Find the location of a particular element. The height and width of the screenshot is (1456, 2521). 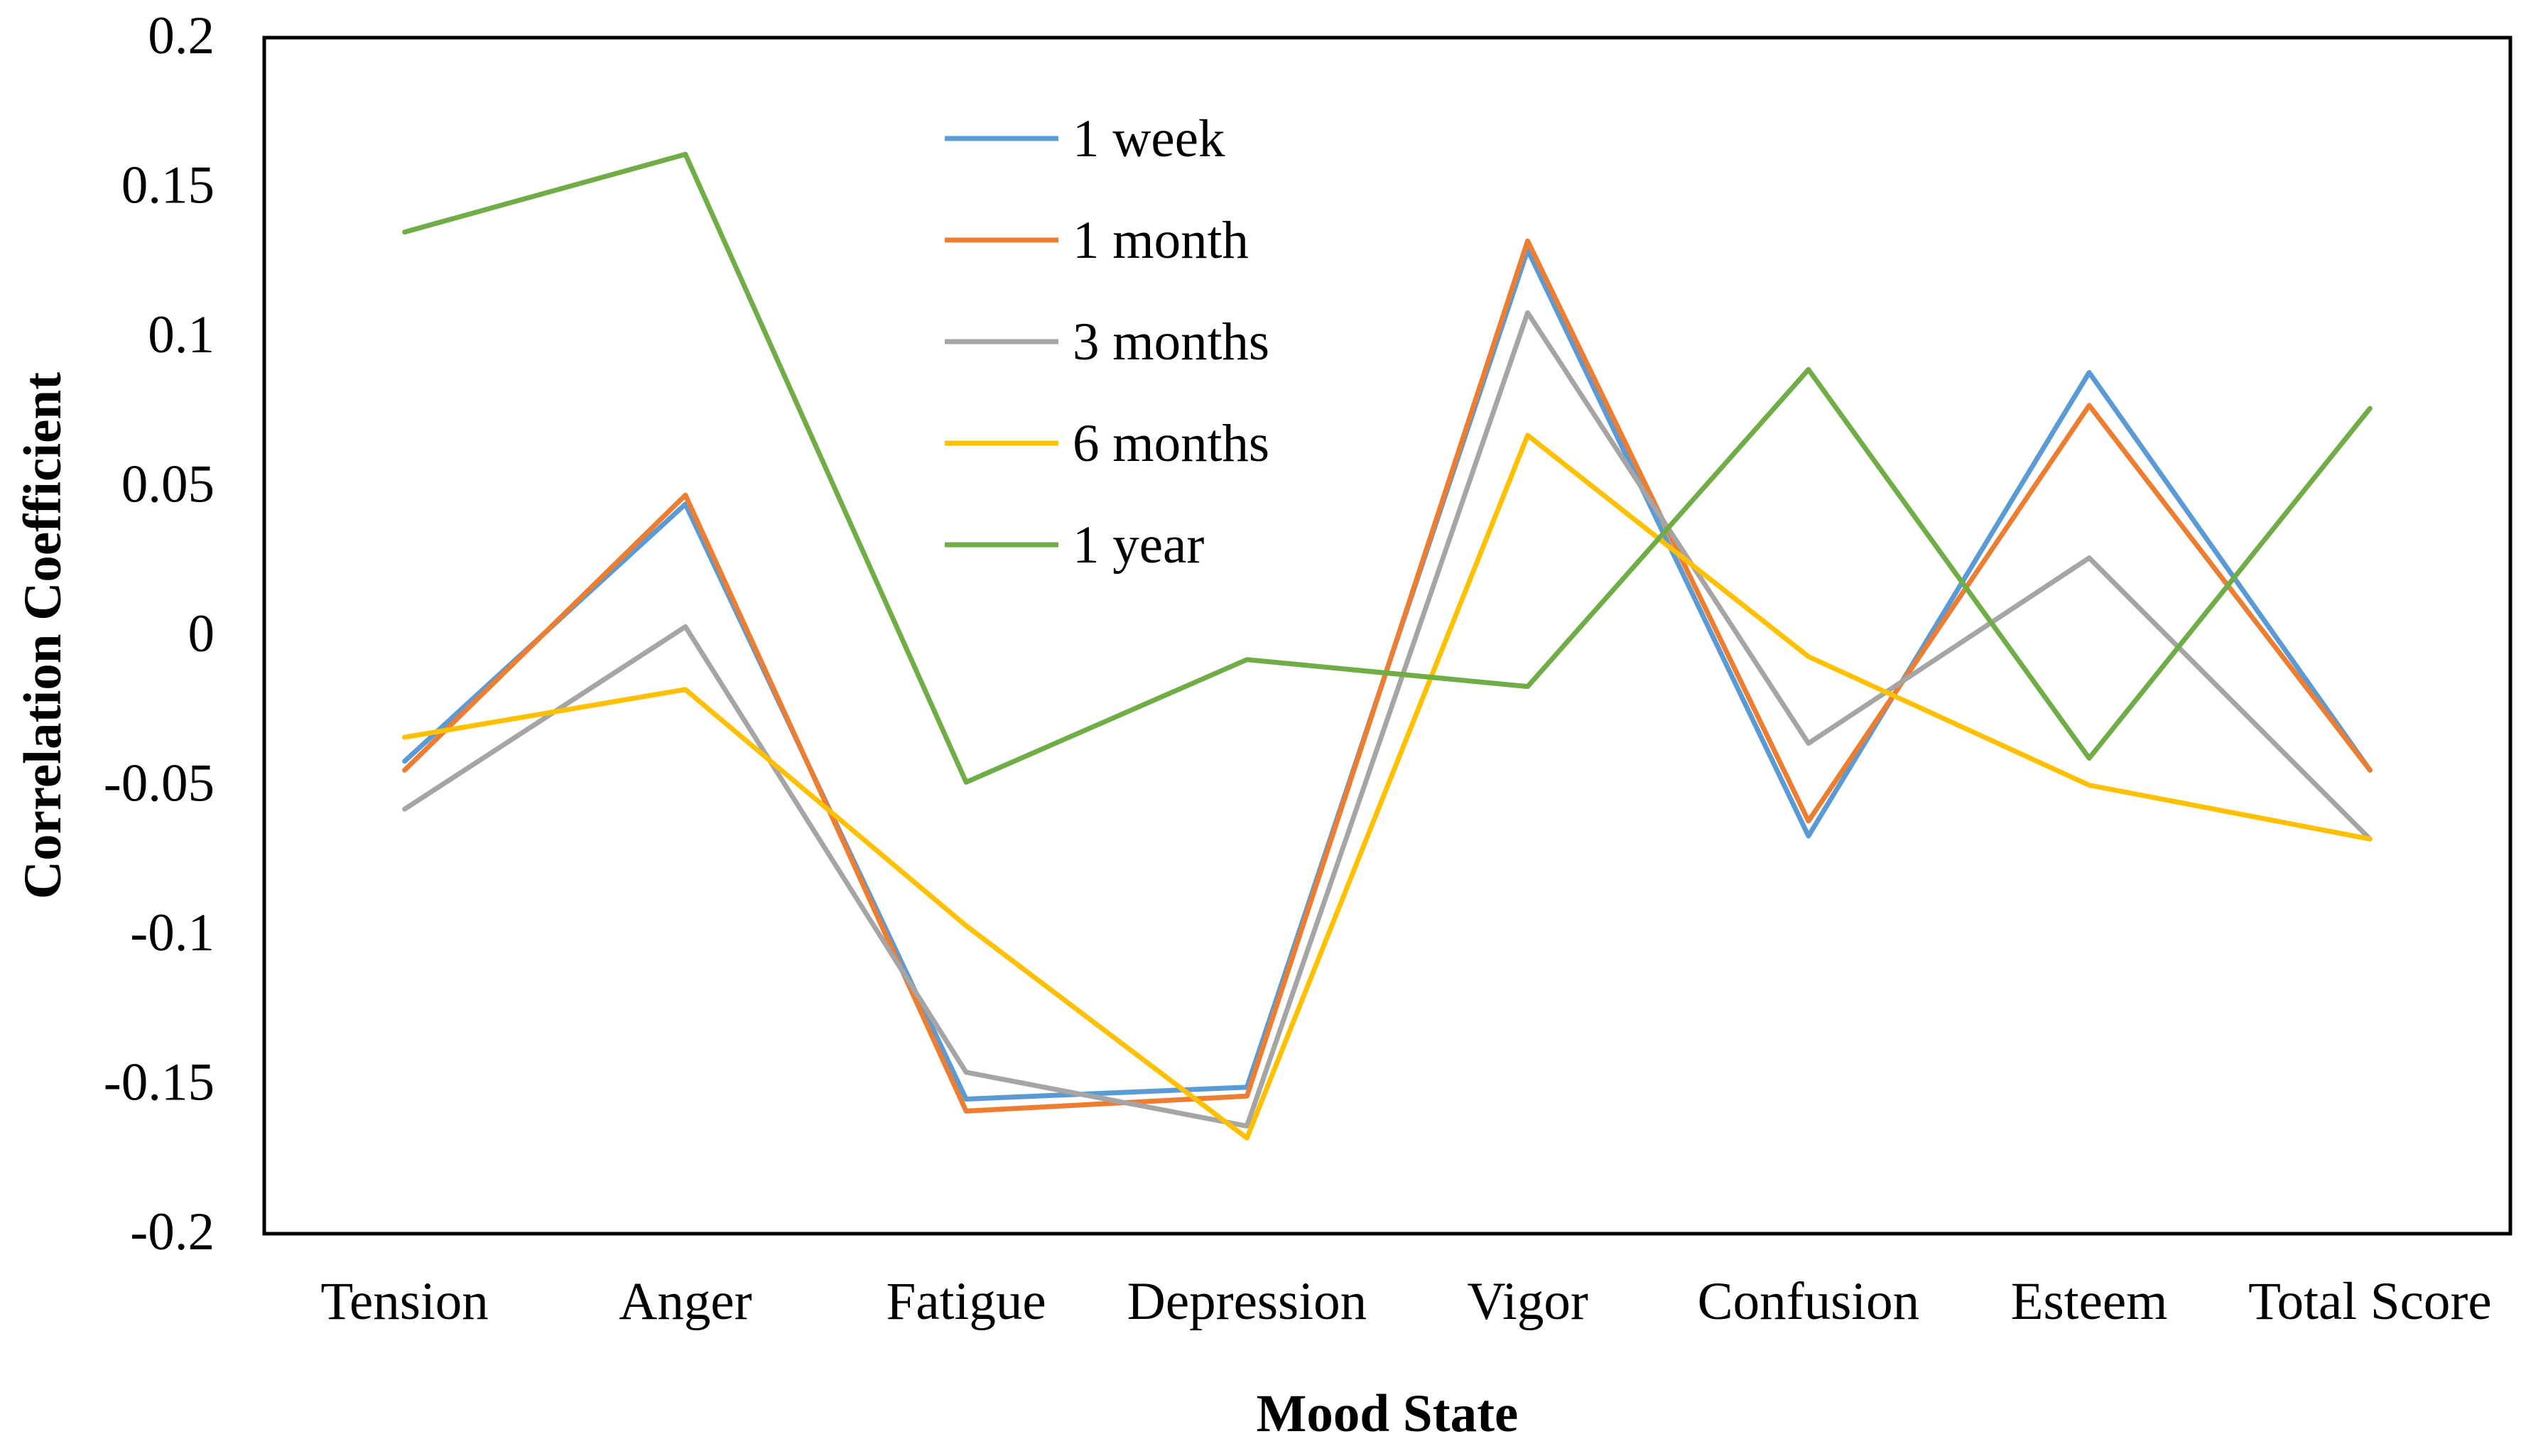

y-tick-label: 0.1 is located at coordinates (181, 334).